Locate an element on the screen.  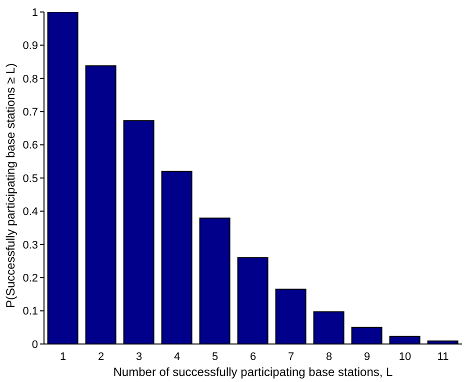
y-tick-label: 0.5 is located at coordinates (30, 178).